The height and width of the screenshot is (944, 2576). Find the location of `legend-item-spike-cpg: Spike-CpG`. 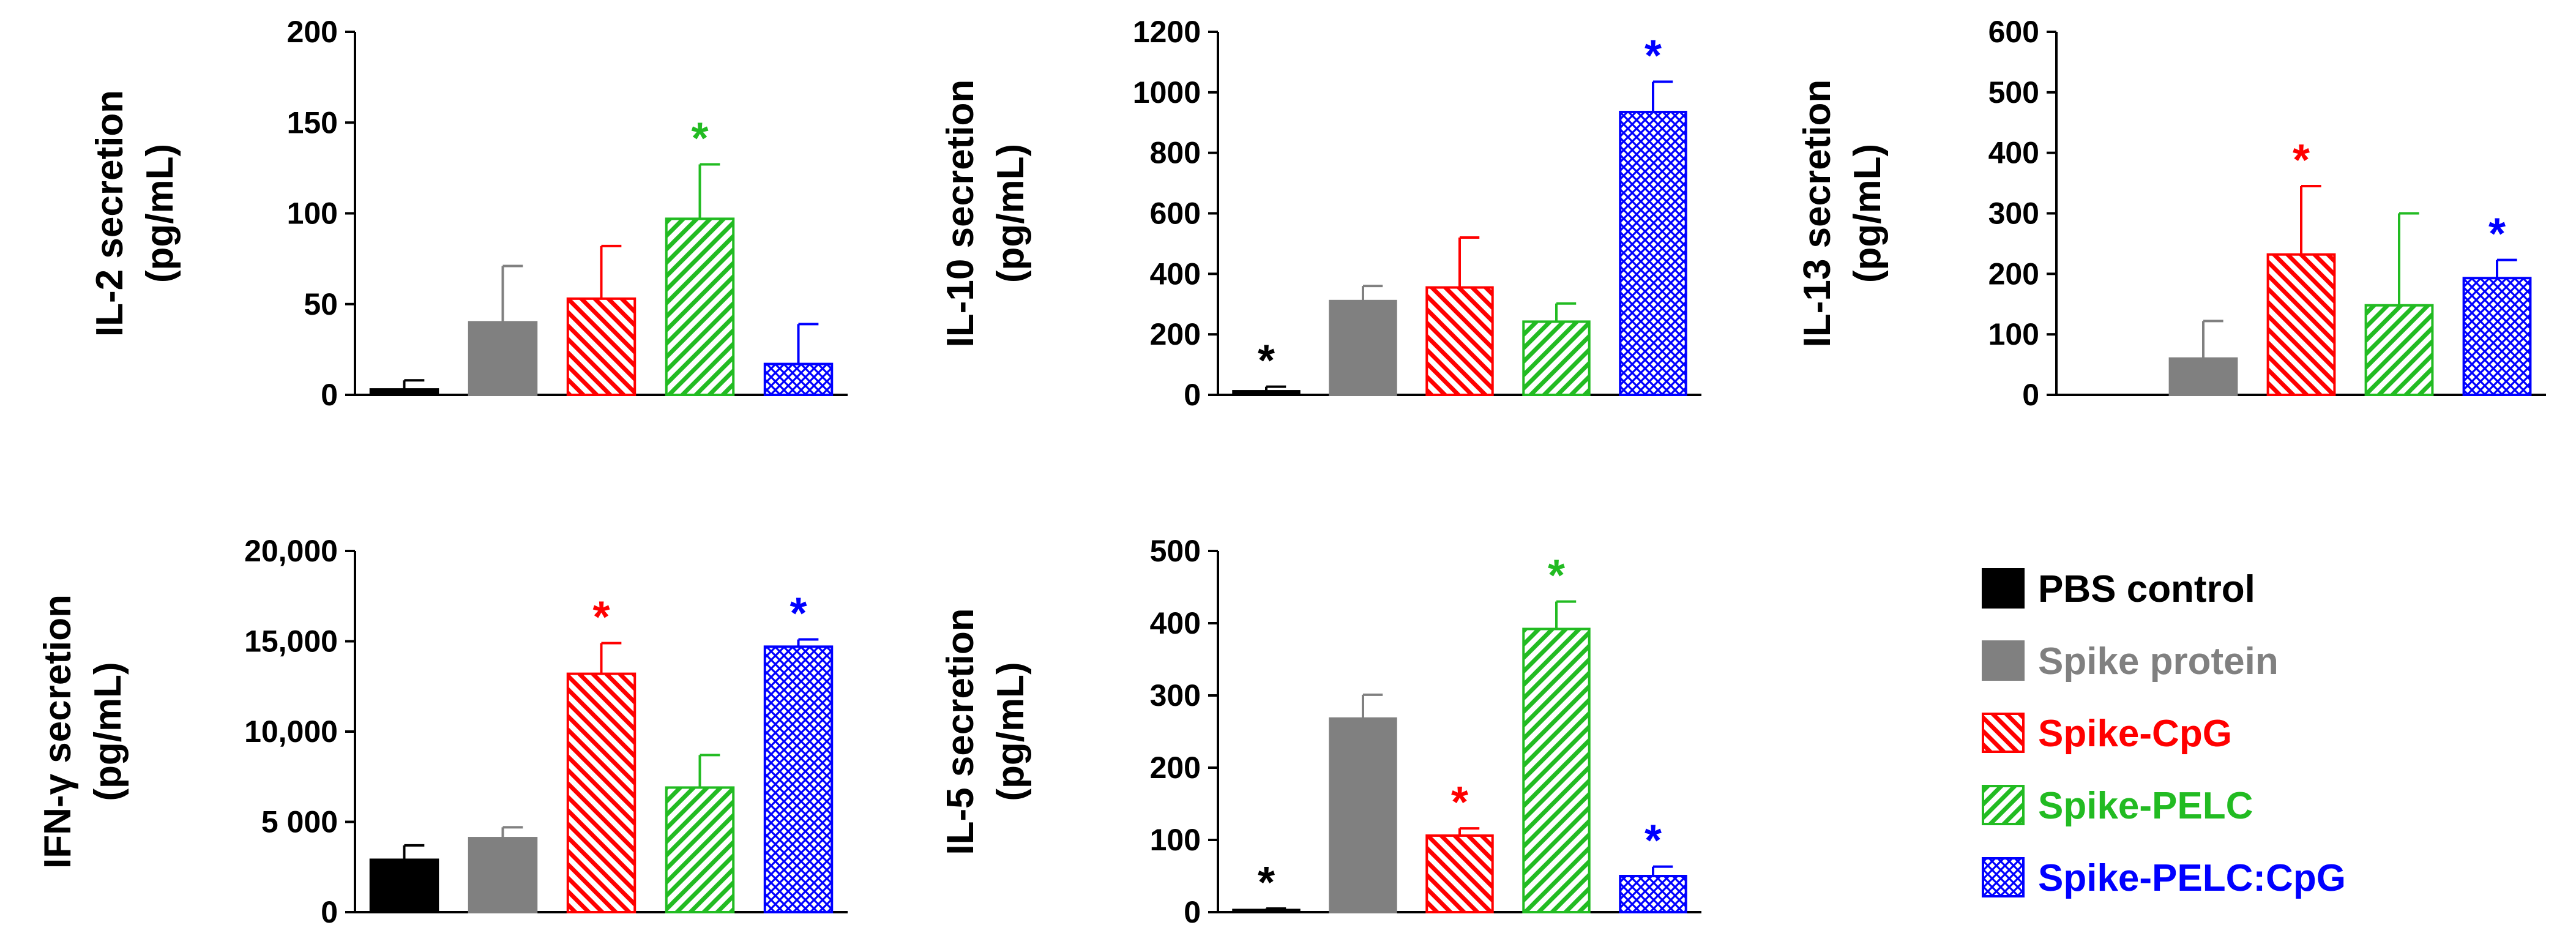

legend-item-spike-cpg: Spike-CpG is located at coordinates (2107, 734).